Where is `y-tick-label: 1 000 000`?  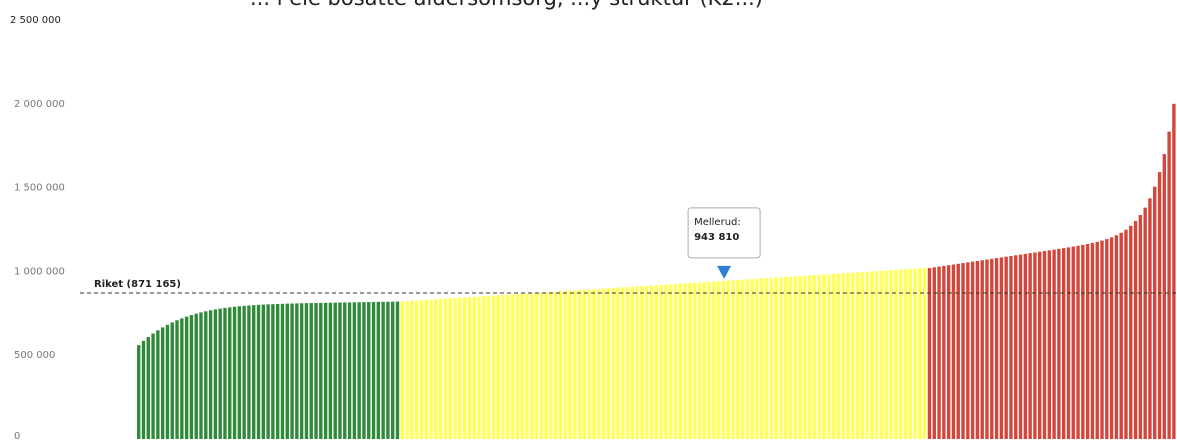 y-tick-label: 1 000 000 is located at coordinates (39, 271).